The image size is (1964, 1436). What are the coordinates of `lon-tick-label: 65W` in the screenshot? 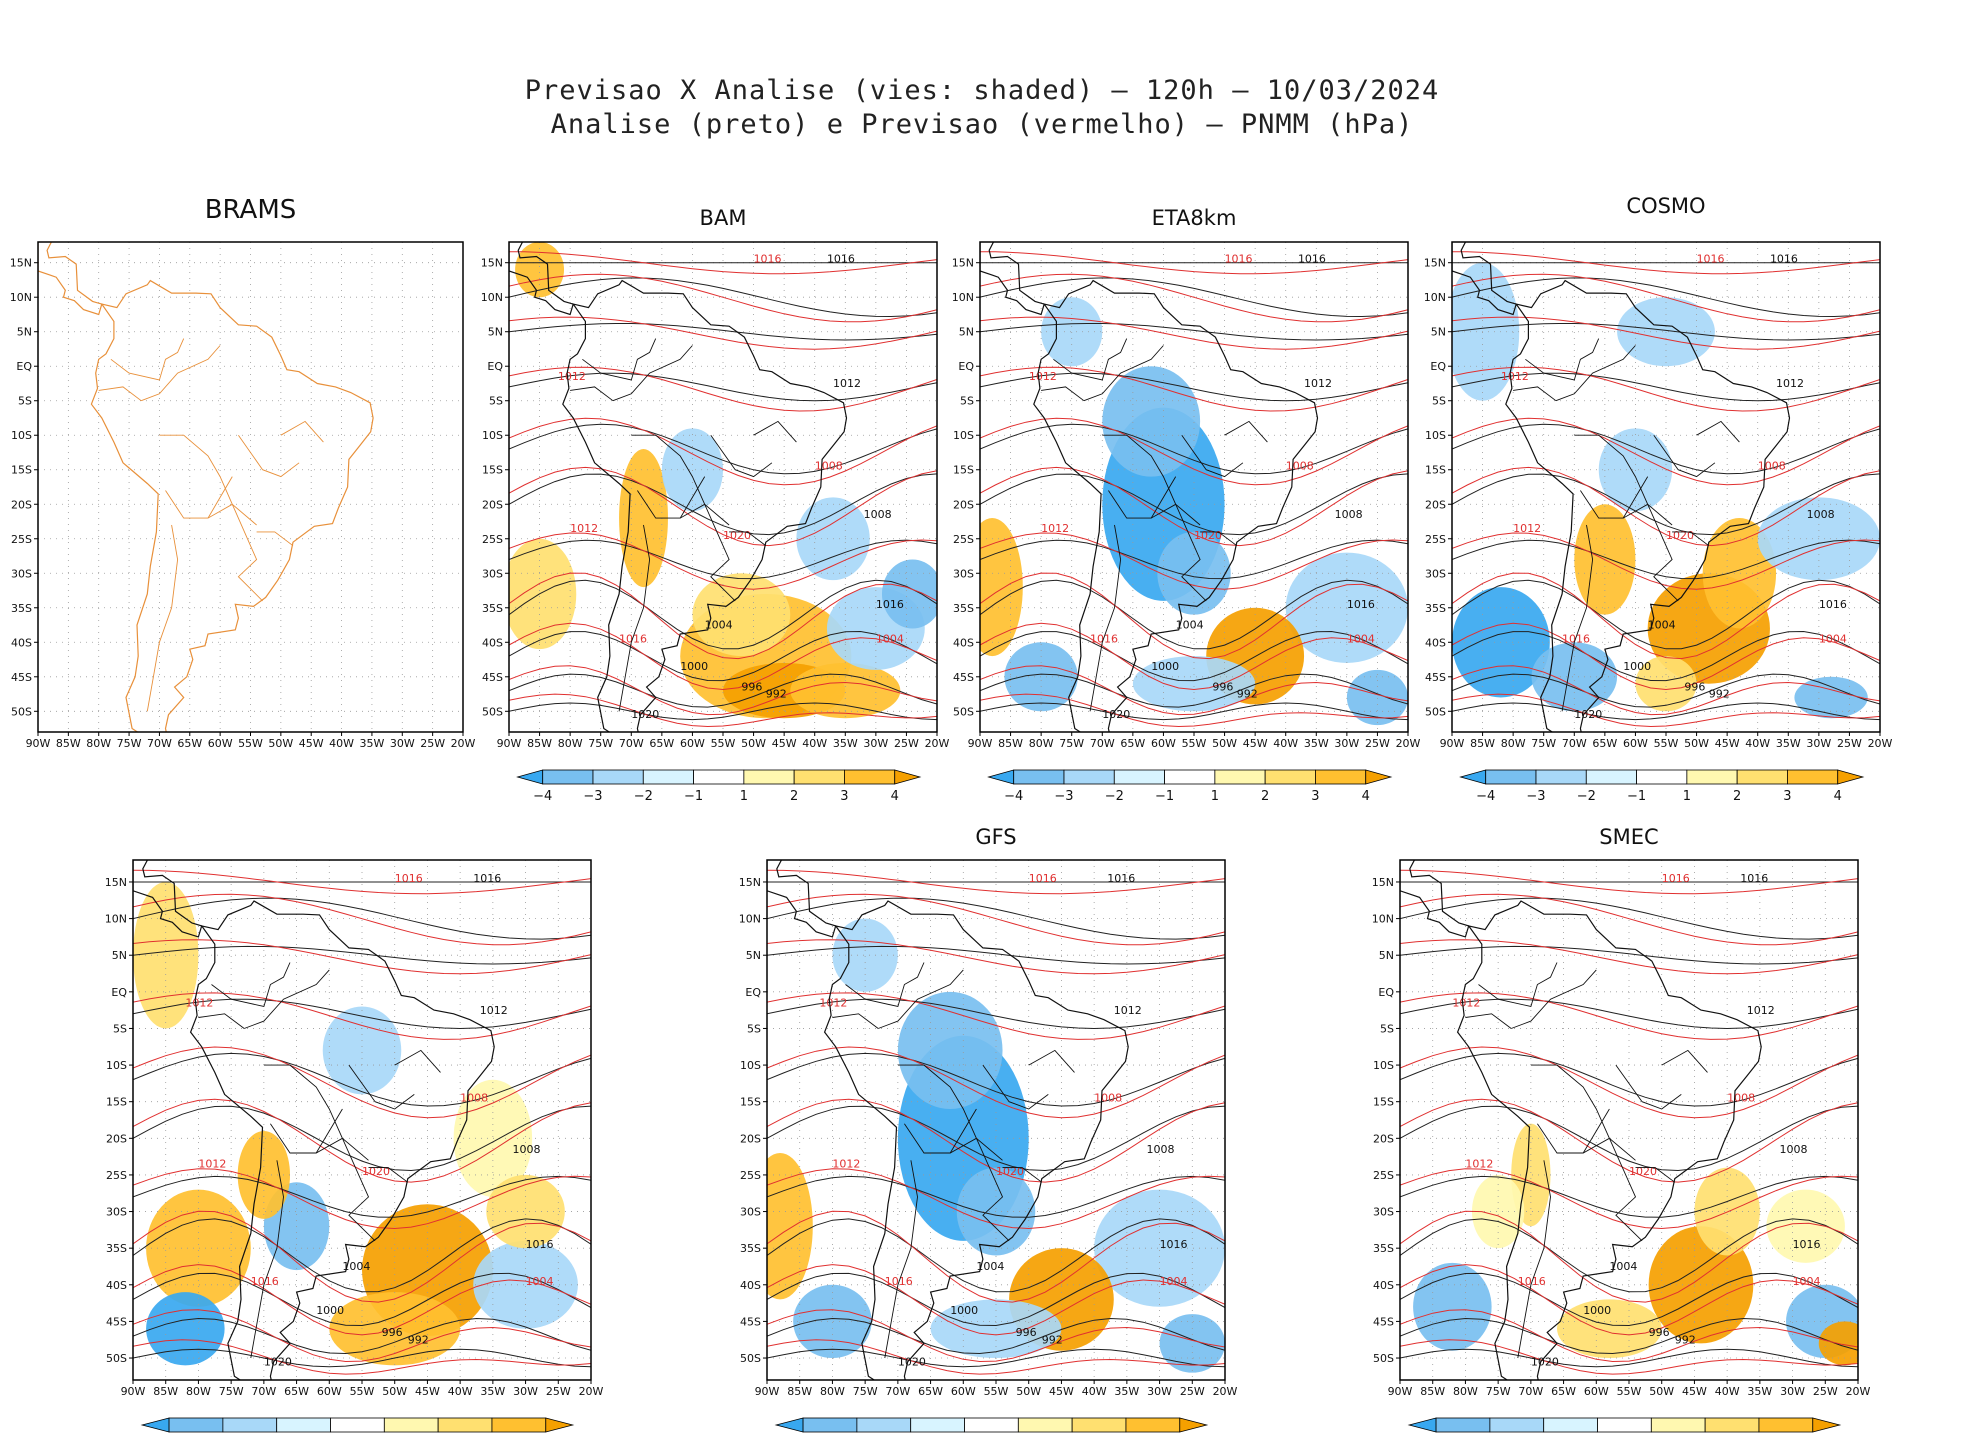 It's located at (1604, 743).